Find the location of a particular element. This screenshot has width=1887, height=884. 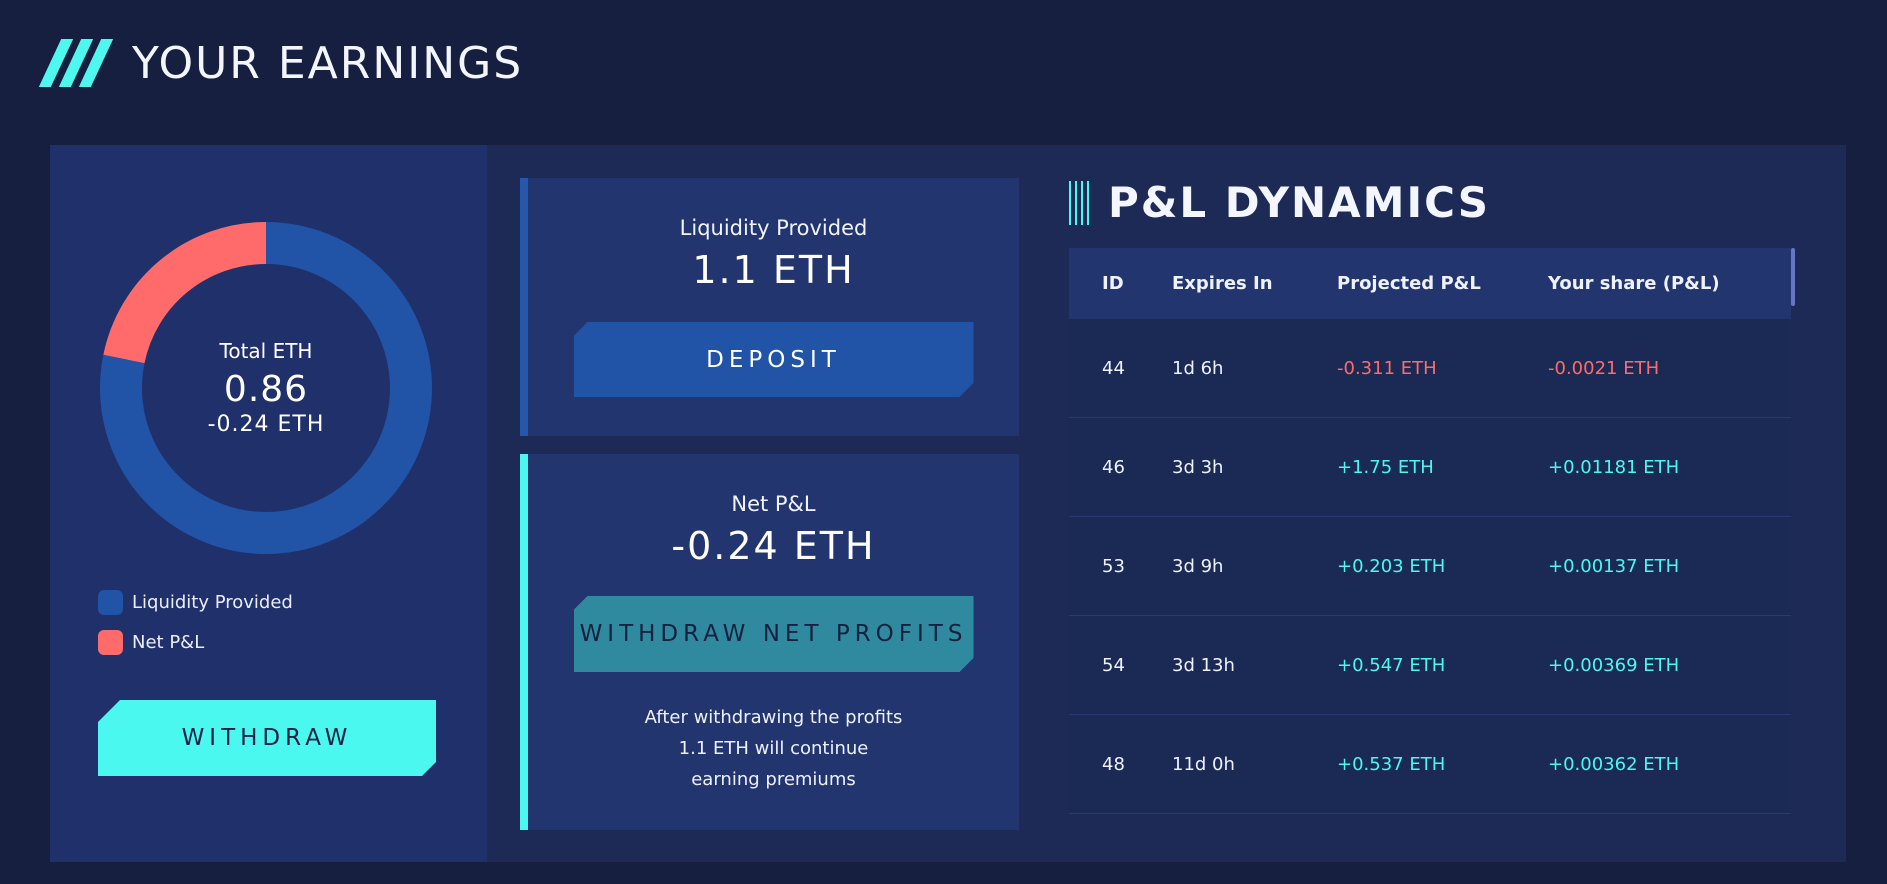

donut-center: Total ETH 0.86 -0.24 ETH is located at coordinates (266, 388).